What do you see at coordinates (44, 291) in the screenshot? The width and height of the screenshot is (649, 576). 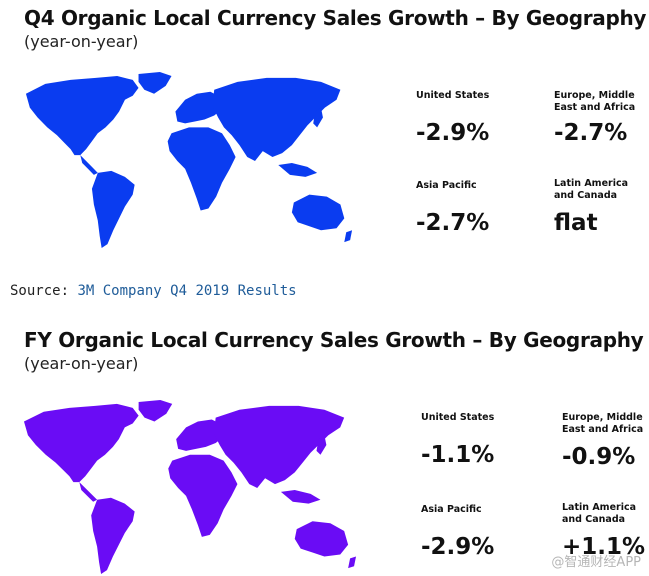 I see `source-label: Source:` at bounding box center [44, 291].